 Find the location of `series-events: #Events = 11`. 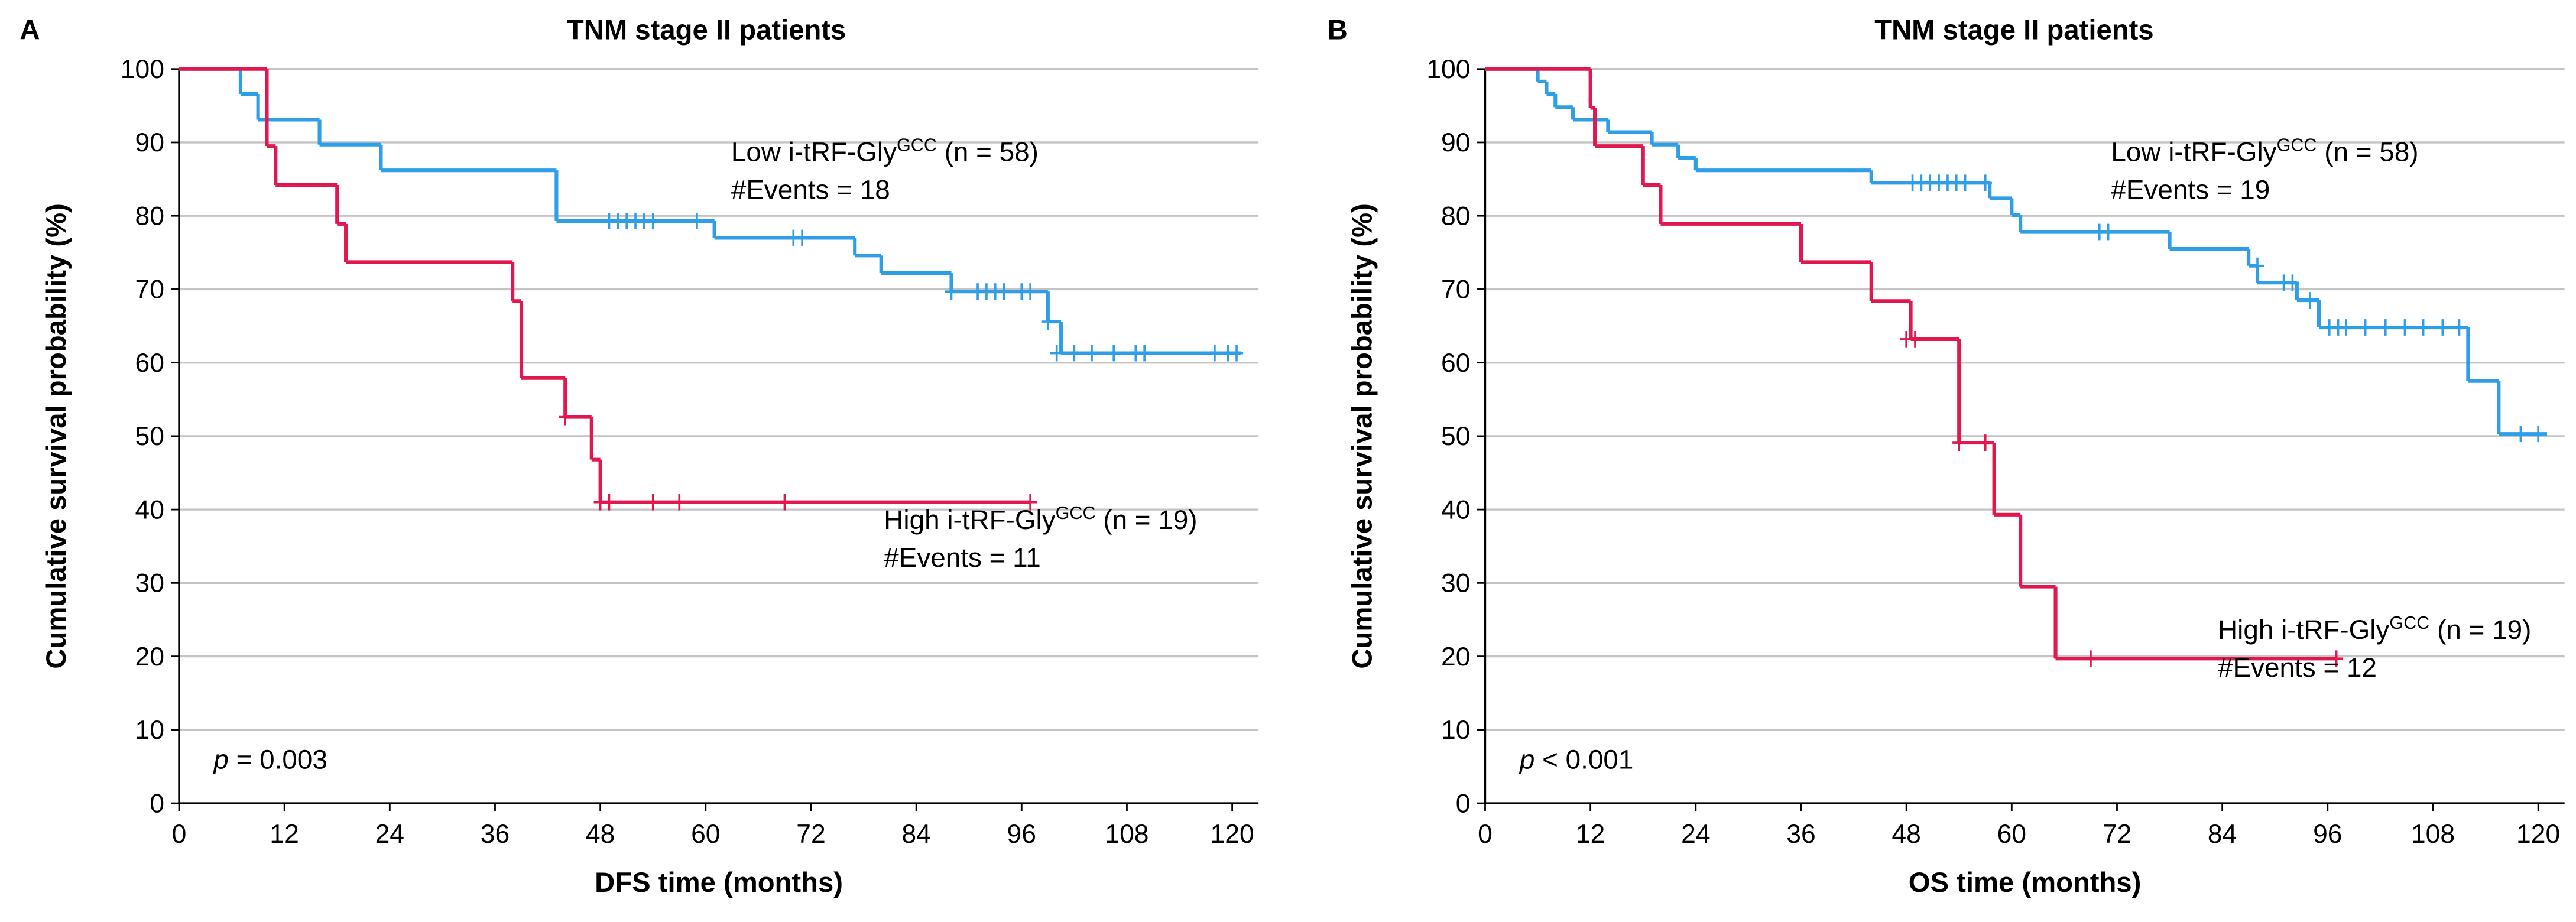

series-events: #Events = 11 is located at coordinates (962, 557).